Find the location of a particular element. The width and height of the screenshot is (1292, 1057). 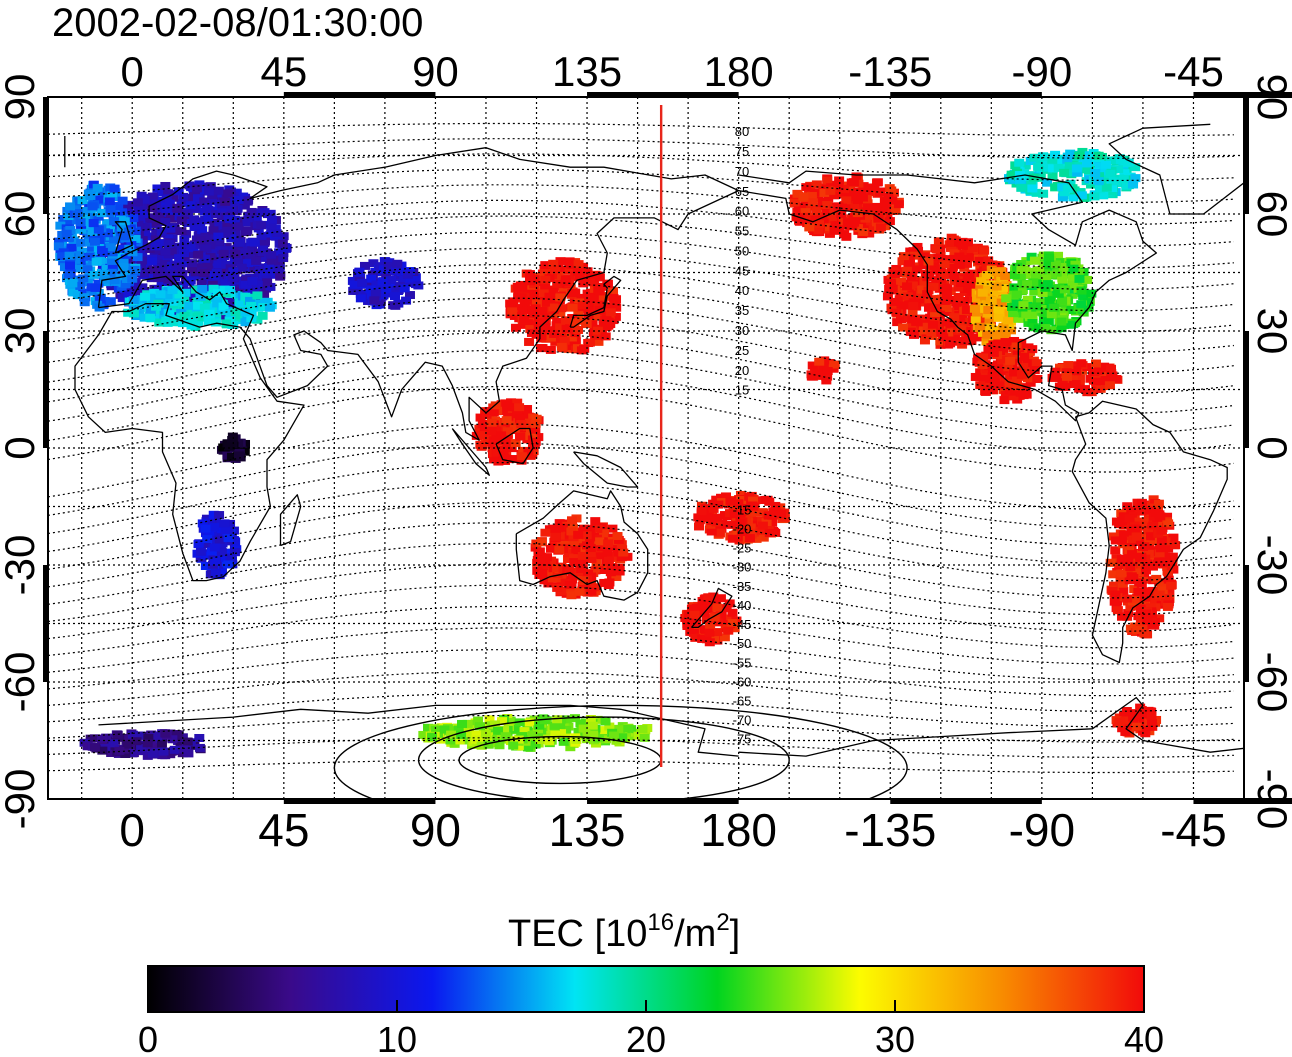

axis-tick-label: 0 is located at coordinates (132, 830).